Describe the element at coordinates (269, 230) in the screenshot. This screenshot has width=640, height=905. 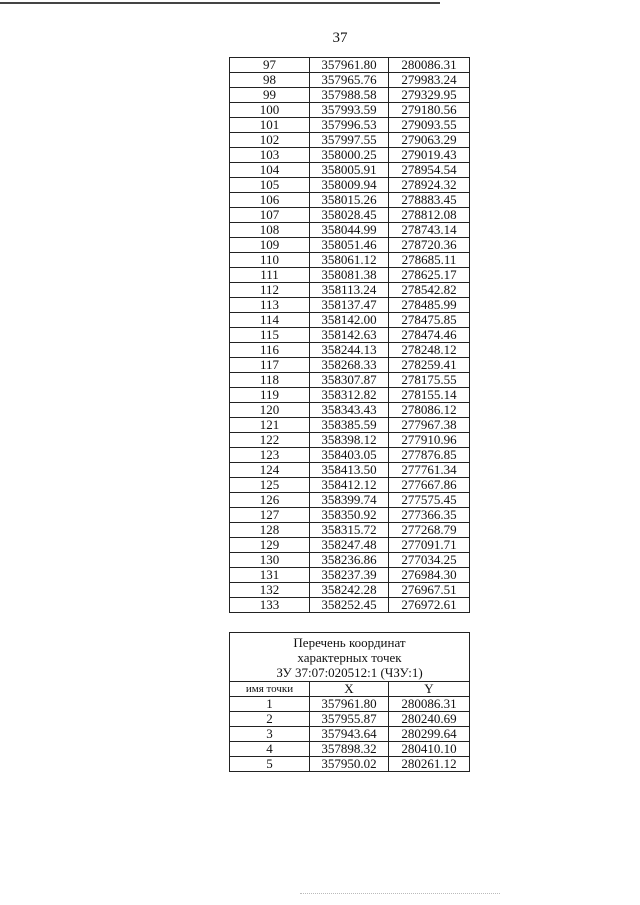
I see `point-number: 108` at that location.